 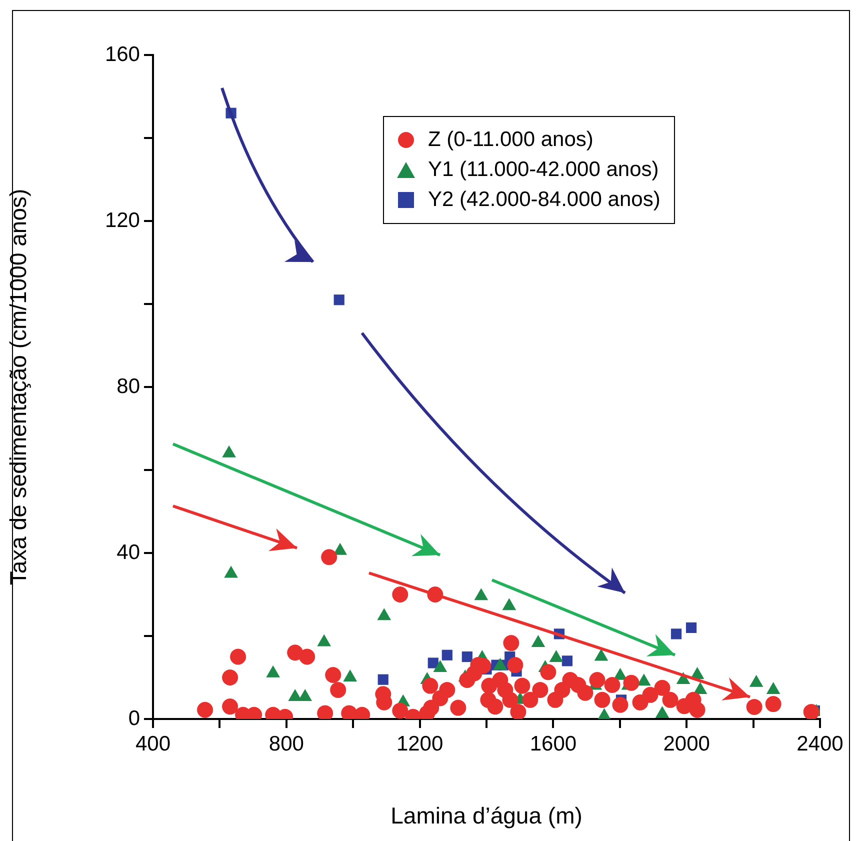 What do you see at coordinates (686, 744) in the screenshot?
I see `x-tick-label: 2000` at bounding box center [686, 744].